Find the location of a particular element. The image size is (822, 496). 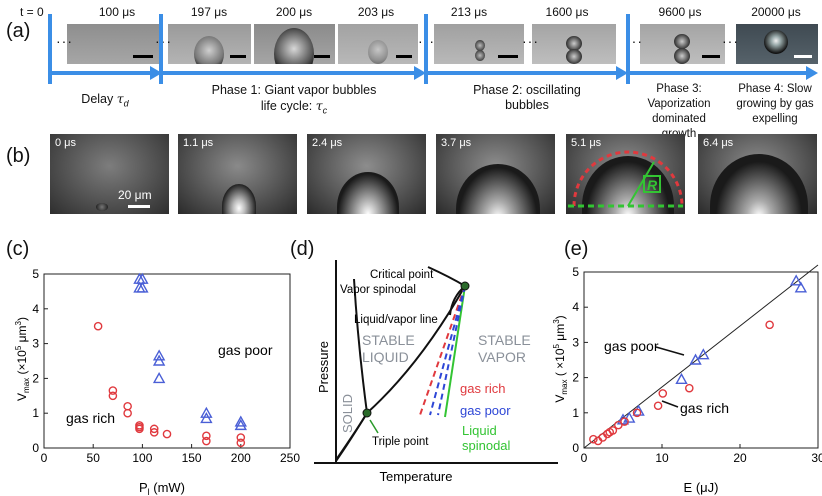

panel-c-label: (c) is located at coordinates (18, 249).